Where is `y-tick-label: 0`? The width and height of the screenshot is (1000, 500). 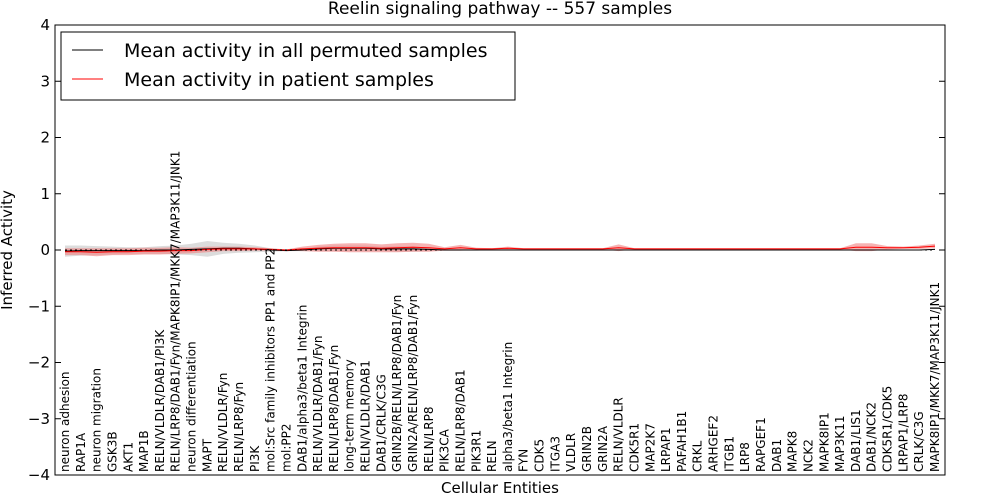
y-tick-label: 0 is located at coordinates (45, 250).